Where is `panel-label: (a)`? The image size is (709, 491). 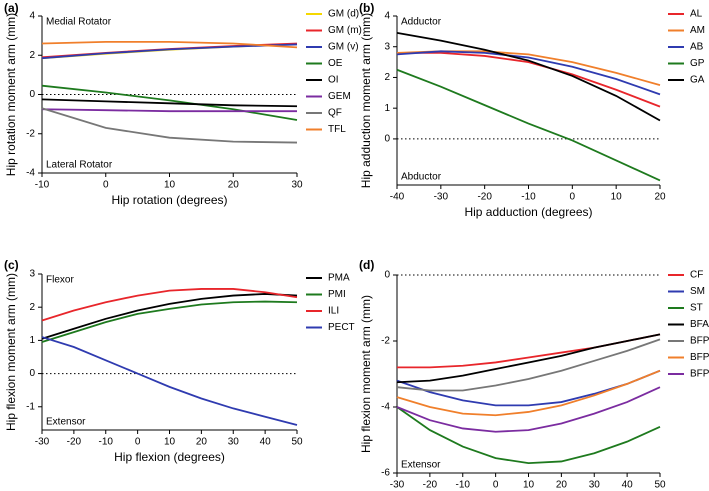
panel-label: (a) is located at coordinates (11, 8).